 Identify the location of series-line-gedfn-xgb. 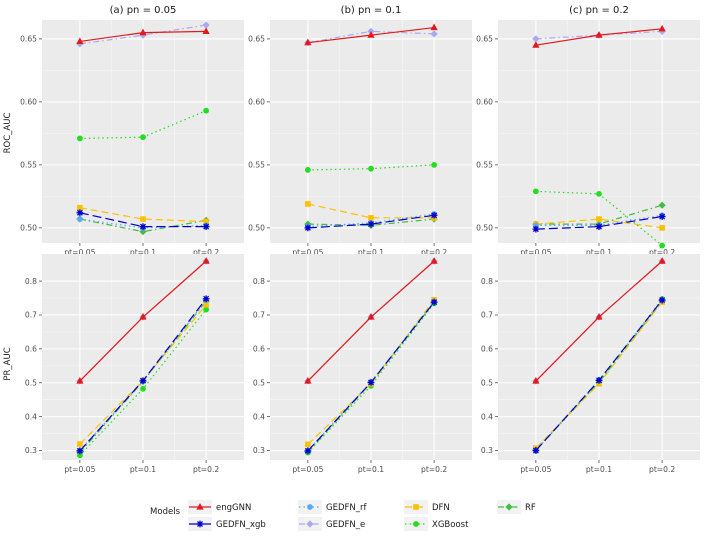
(371, 221).